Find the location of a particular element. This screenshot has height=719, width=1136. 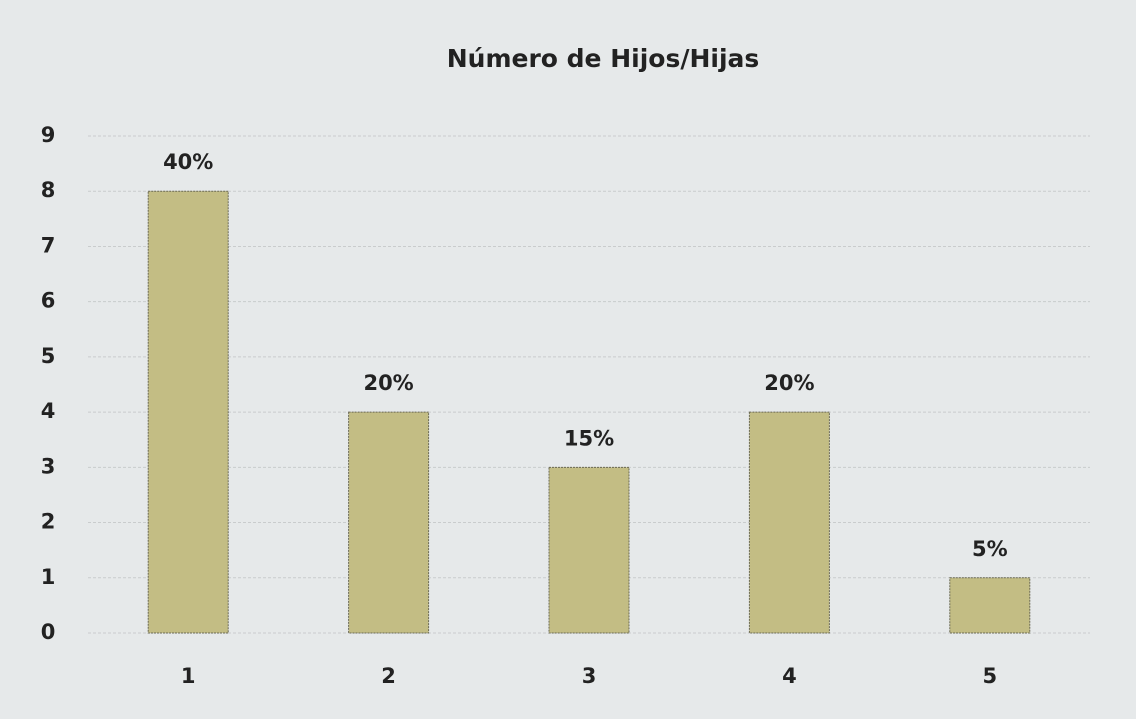

chart-title: Número de Hijos/Hijas is located at coordinates (603, 58).